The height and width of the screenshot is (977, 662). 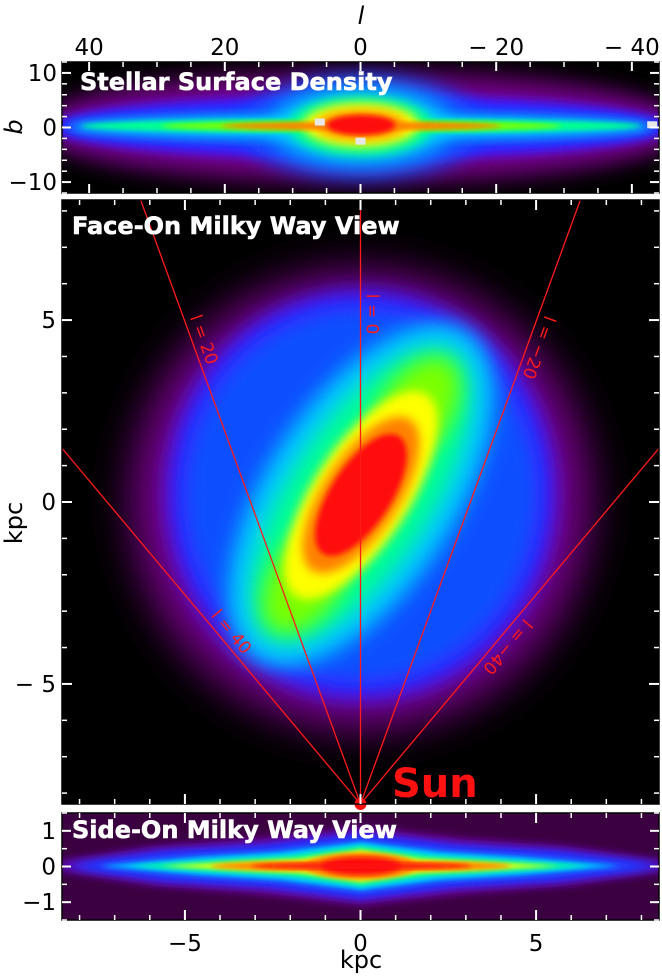 What do you see at coordinates (435, 784) in the screenshot?
I see `sun-label: Sun` at bounding box center [435, 784].